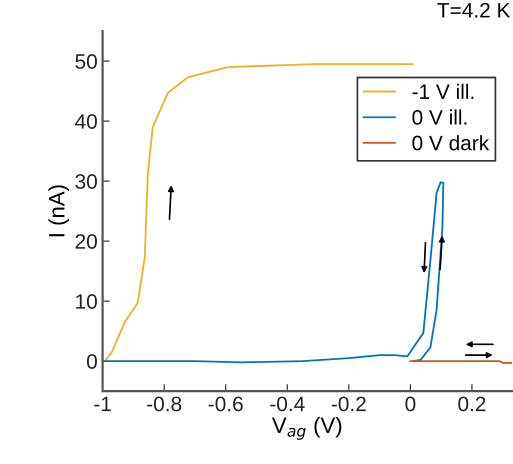 The image size is (513, 464). I want to click on x-tick-label: -0.8, so click(164, 404).